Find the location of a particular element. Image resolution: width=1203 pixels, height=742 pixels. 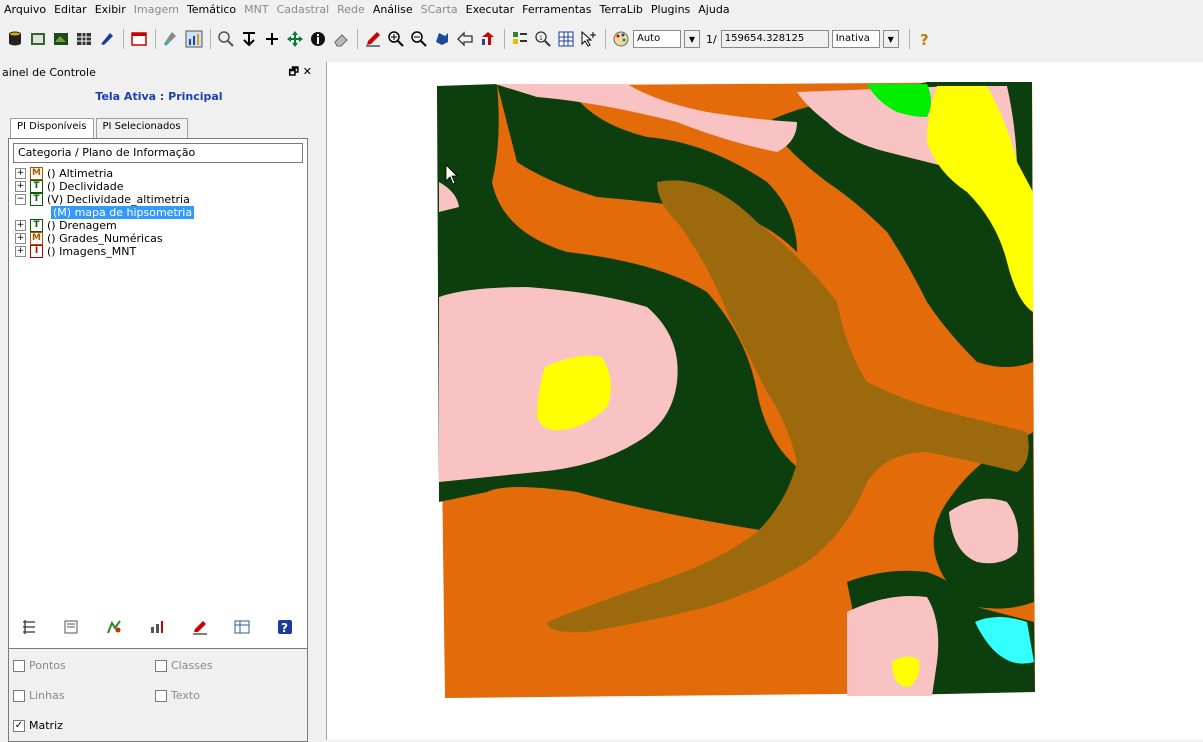

lines-label: Linhas is located at coordinates (47, 695).